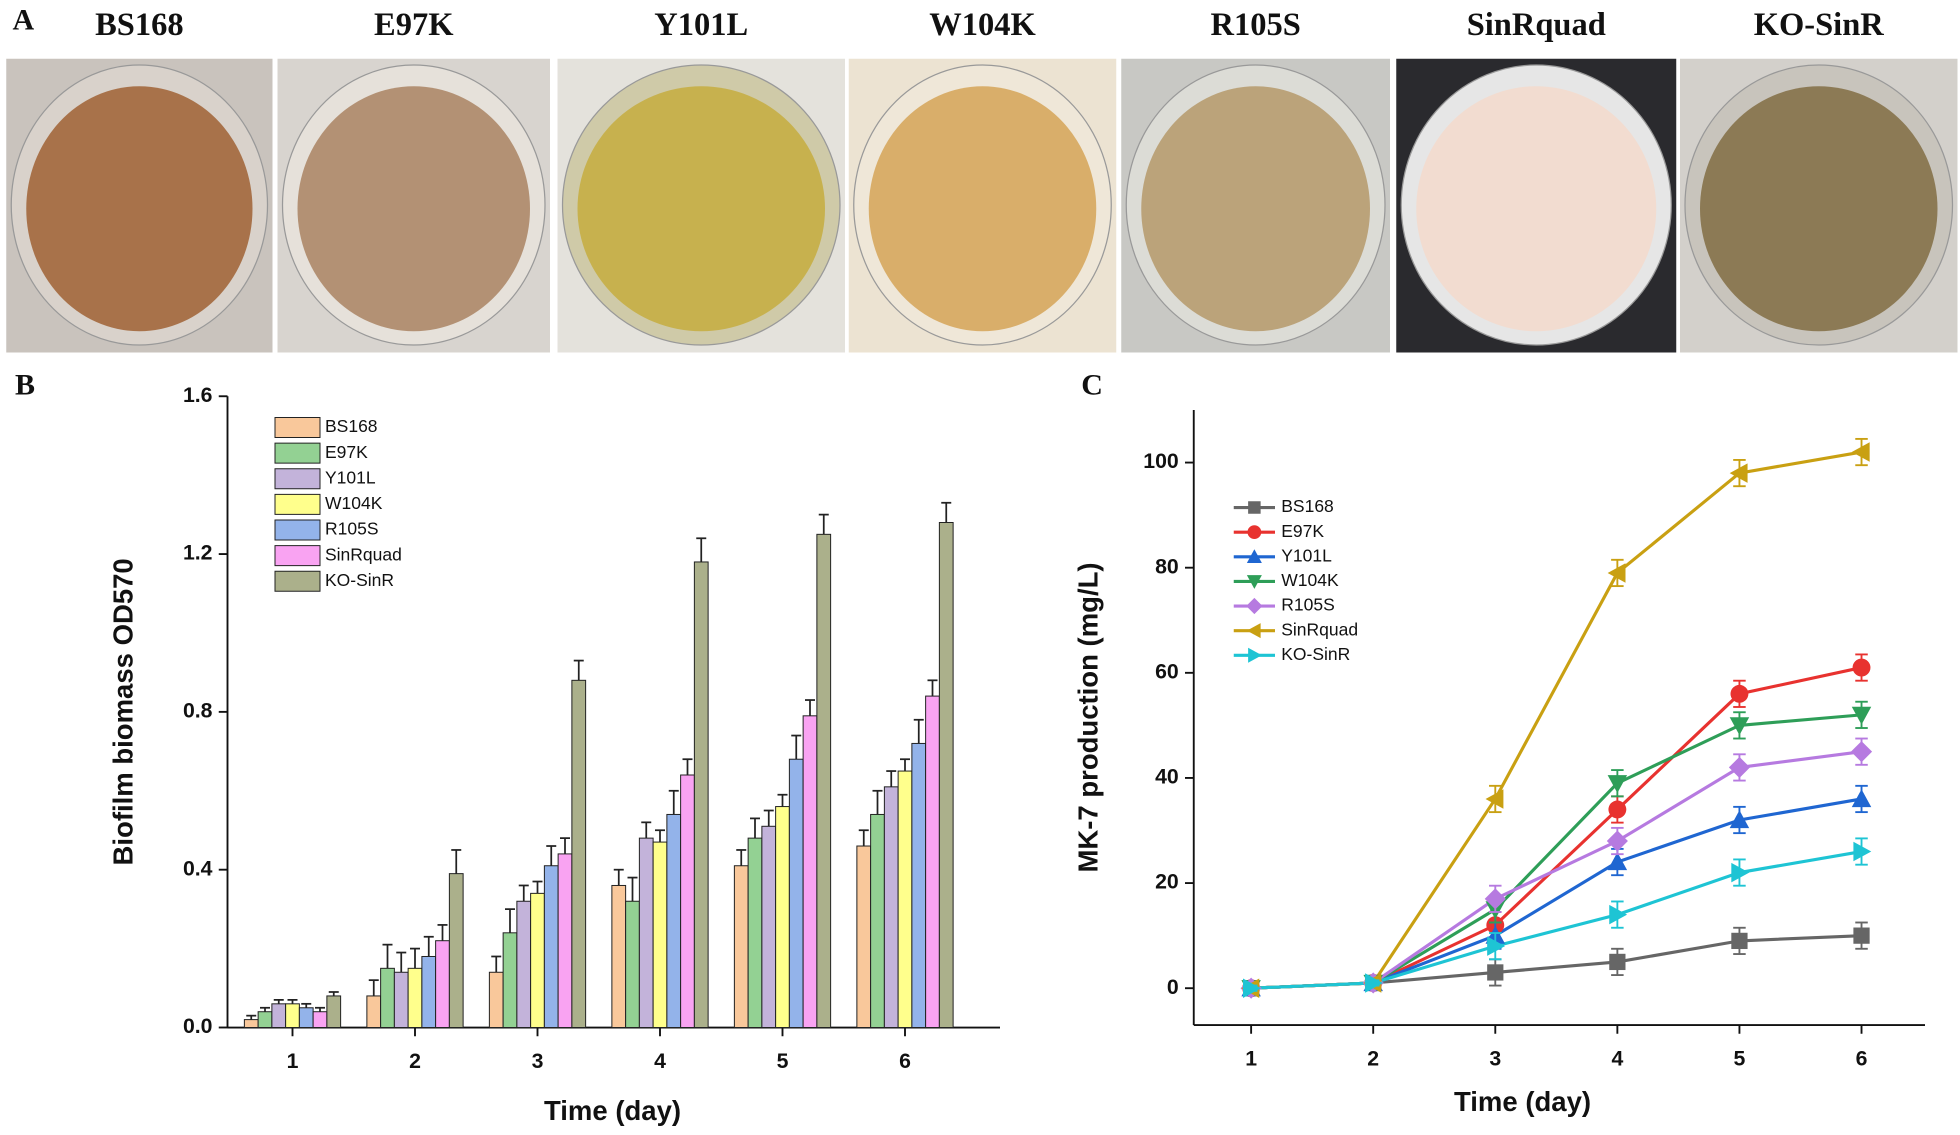 Image resolution: width=1960 pixels, height=1135 pixels. What do you see at coordinates (1862, 1059) in the screenshot?
I see `x-tick-label: 6` at bounding box center [1862, 1059].